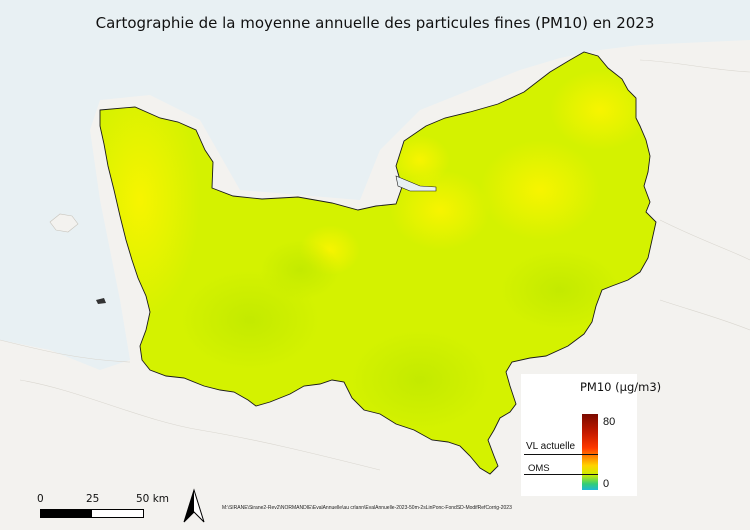 Image resolution: width=750 pixels, height=530 pixels. What do you see at coordinates (40, 499) in the screenshot?
I see `scale-label-0: 0` at bounding box center [40, 499].